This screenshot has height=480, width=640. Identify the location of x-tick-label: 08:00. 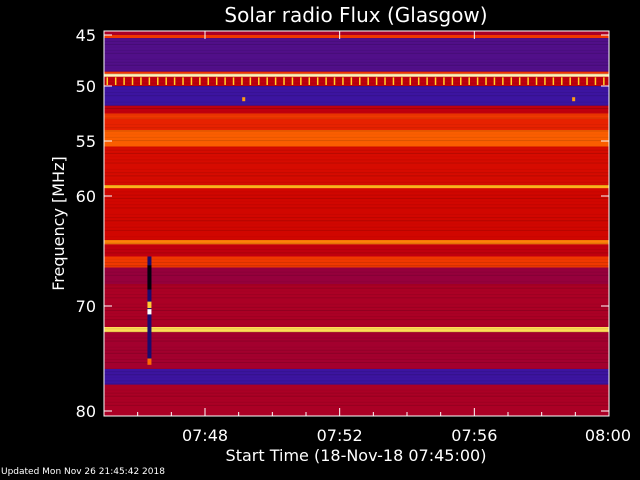
(608, 435).